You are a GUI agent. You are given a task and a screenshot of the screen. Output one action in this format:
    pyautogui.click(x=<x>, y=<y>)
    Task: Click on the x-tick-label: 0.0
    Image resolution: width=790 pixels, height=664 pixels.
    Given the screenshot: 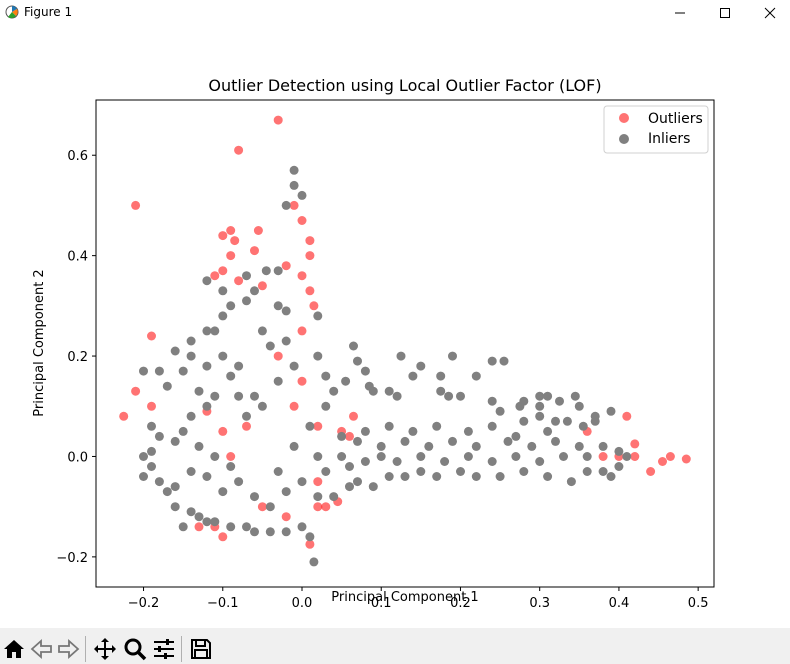 What is the action you would take?
    pyautogui.click(x=302, y=603)
    